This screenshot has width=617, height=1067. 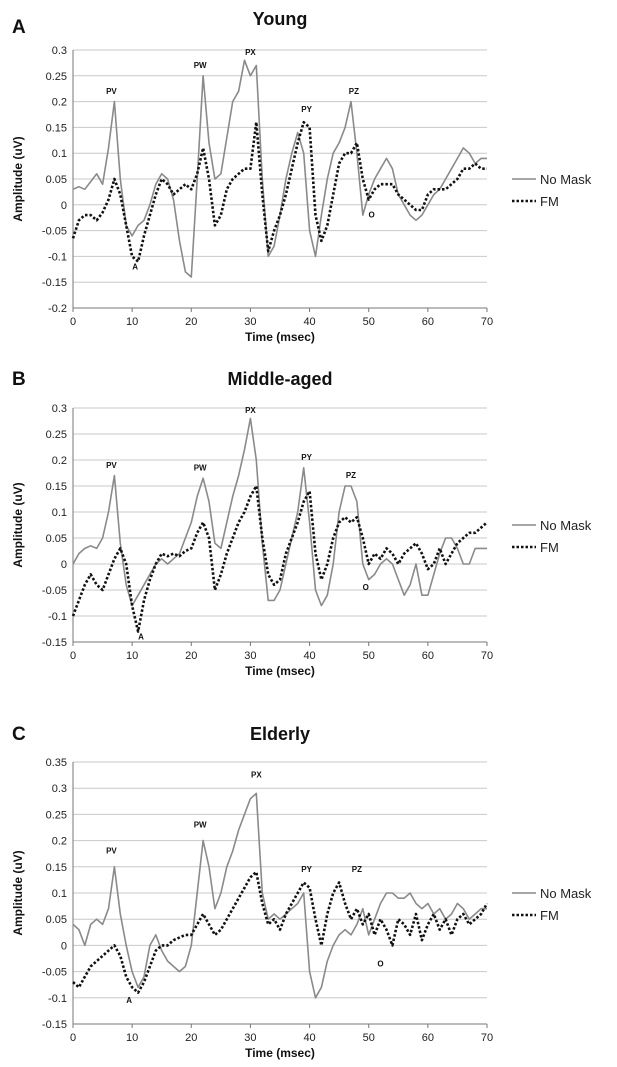 I want to click on panel-letter: A, so click(x=19, y=27).